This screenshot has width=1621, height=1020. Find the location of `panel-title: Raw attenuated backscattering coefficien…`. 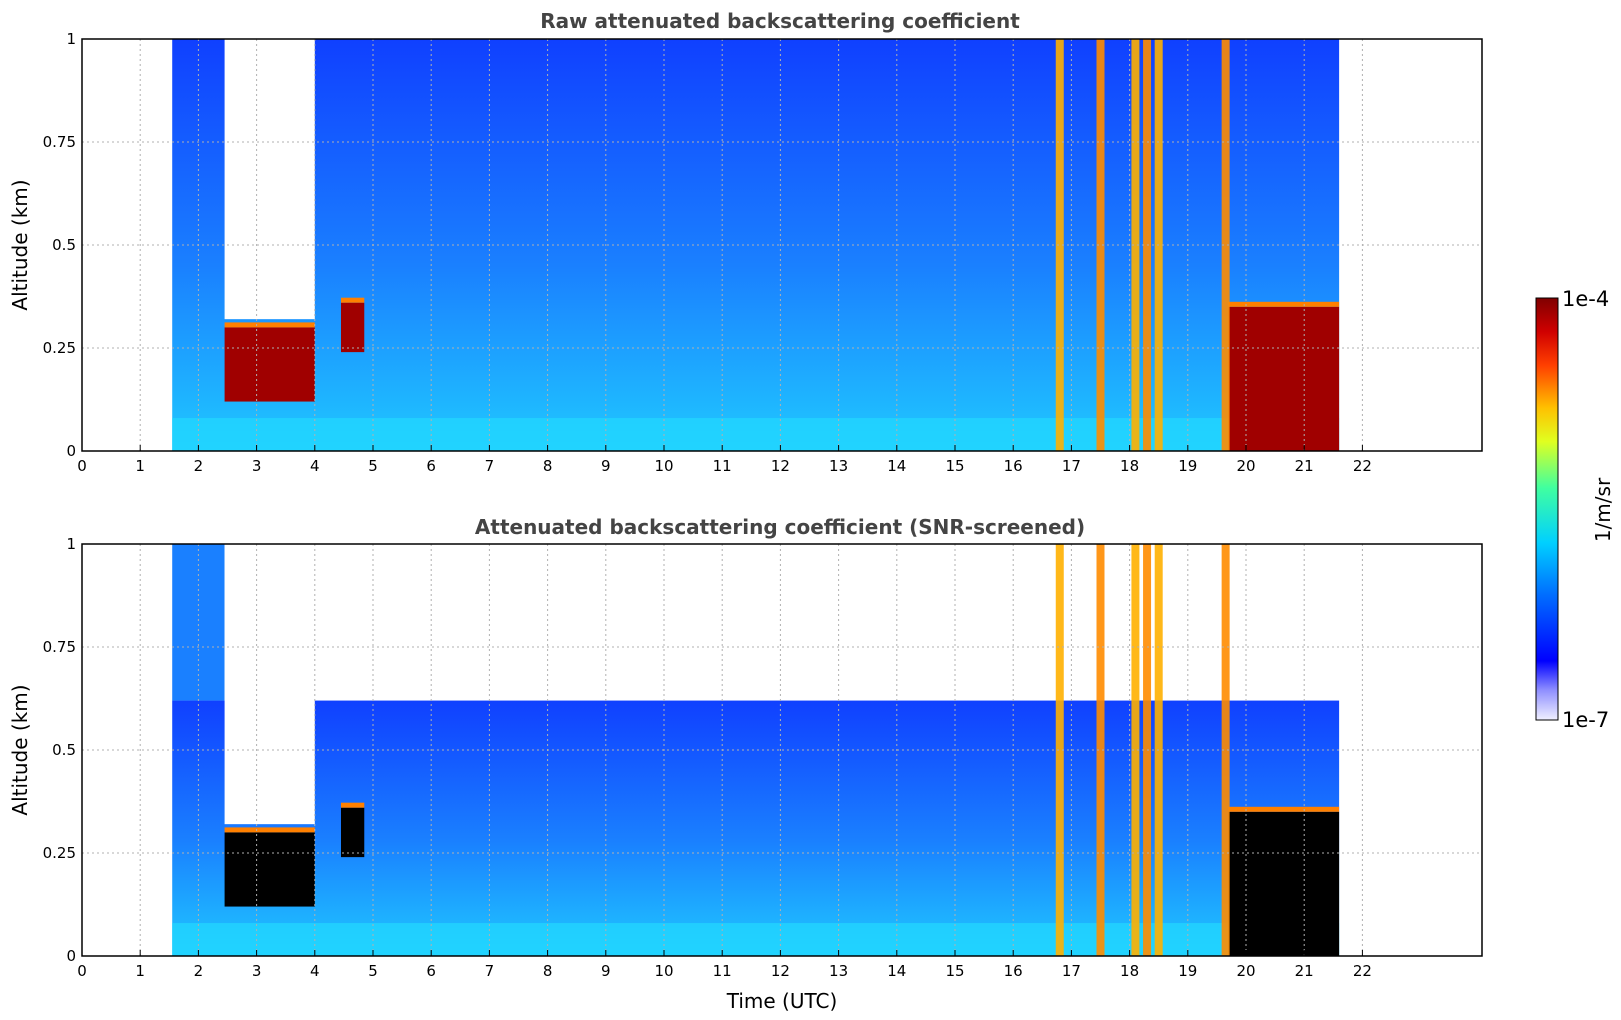

panel-title: Raw attenuated backscattering coefficien… is located at coordinates (780, 21).